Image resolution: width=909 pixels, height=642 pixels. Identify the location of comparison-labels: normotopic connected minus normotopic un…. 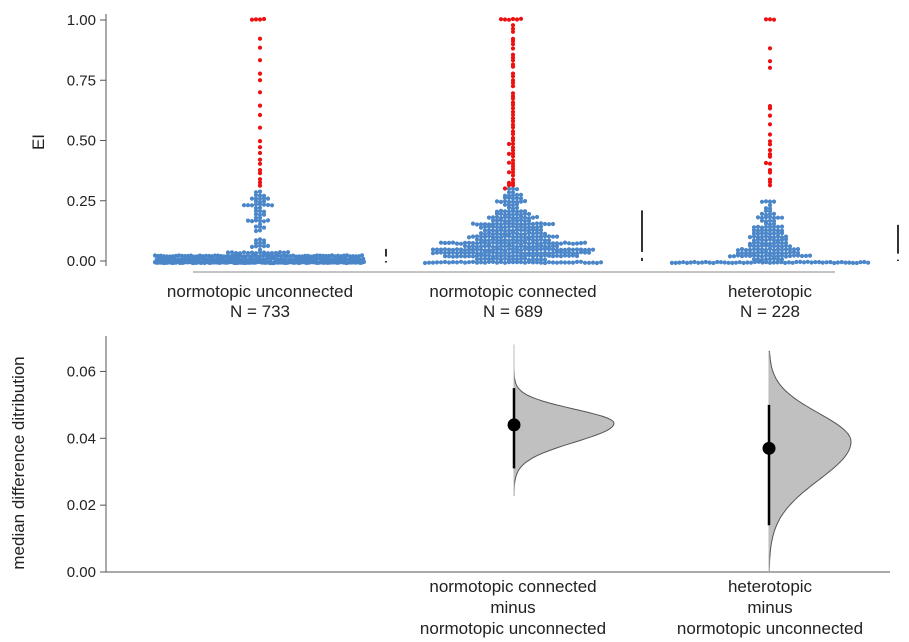
(641, 607).